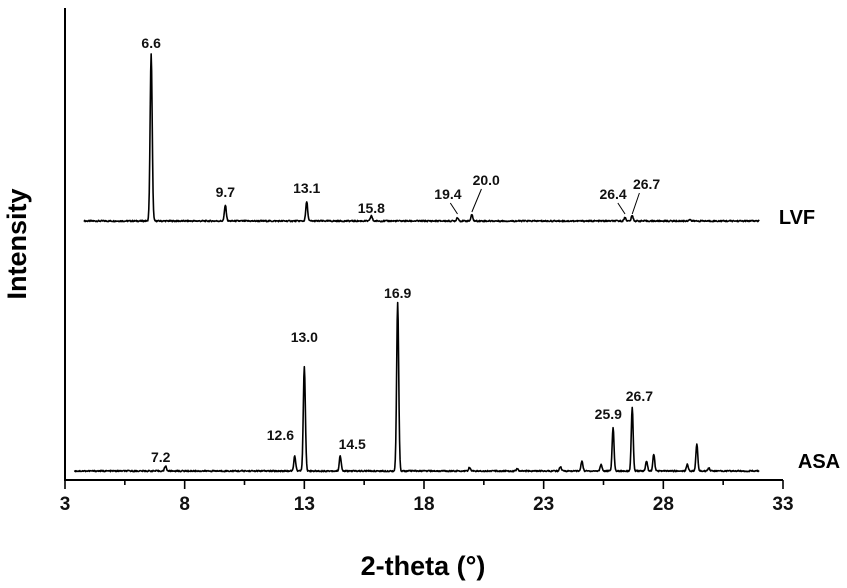  What do you see at coordinates (65, 504) in the screenshot?
I see `x-tick-label: 3` at bounding box center [65, 504].